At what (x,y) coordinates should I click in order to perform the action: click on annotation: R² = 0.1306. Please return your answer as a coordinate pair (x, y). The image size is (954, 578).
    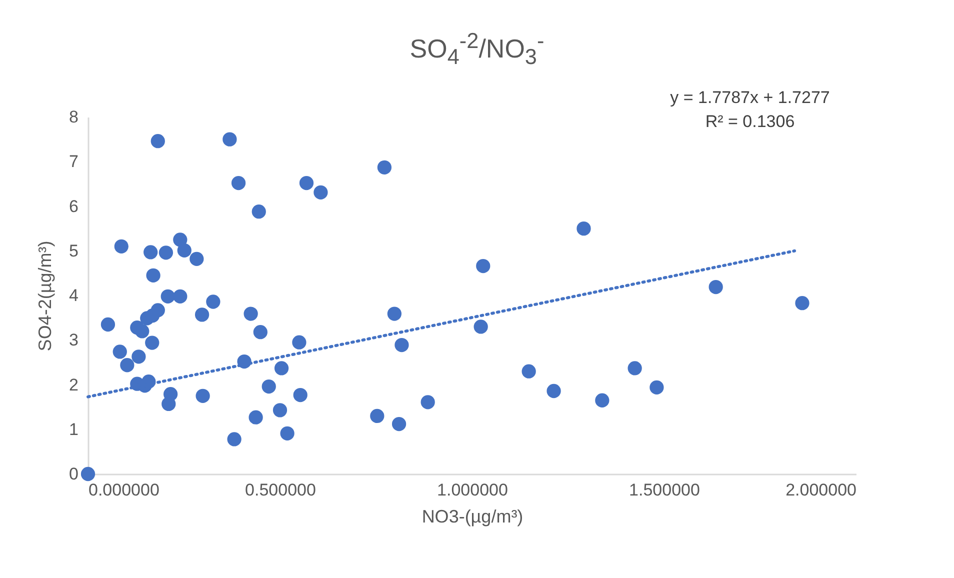
    Looking at the image, I should click on (750, 122).